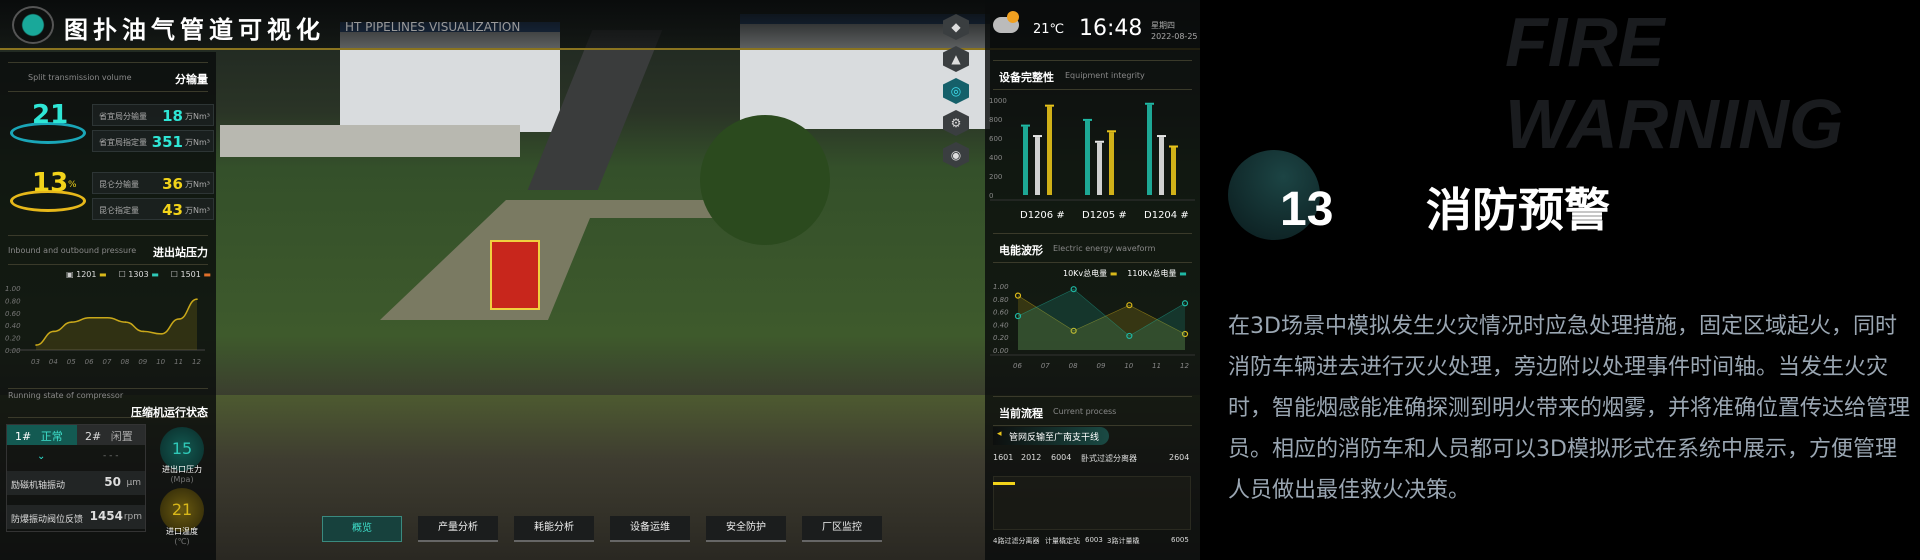  I want to click on row-label: 省宜局指定量, so click(123, 142).